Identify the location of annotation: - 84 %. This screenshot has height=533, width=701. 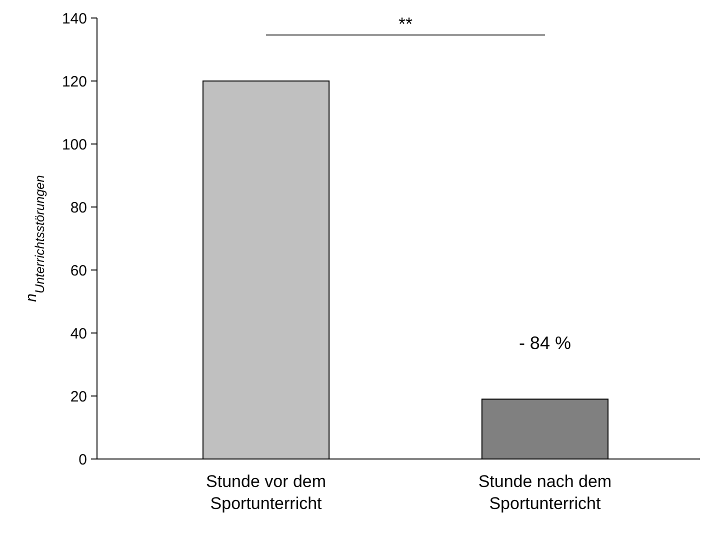
(544, 343).